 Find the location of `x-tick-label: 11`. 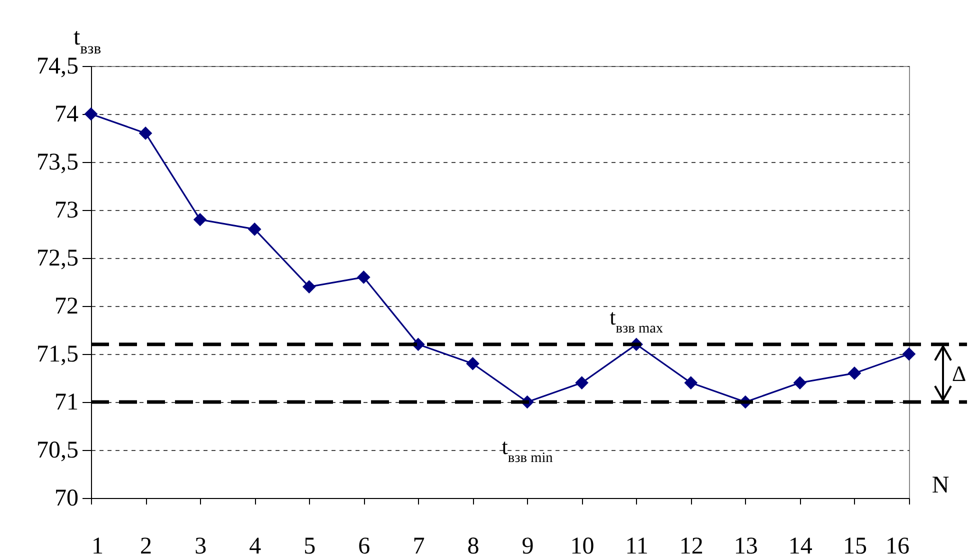

x-tick-label: 11 is located at coordinates (636, 546).